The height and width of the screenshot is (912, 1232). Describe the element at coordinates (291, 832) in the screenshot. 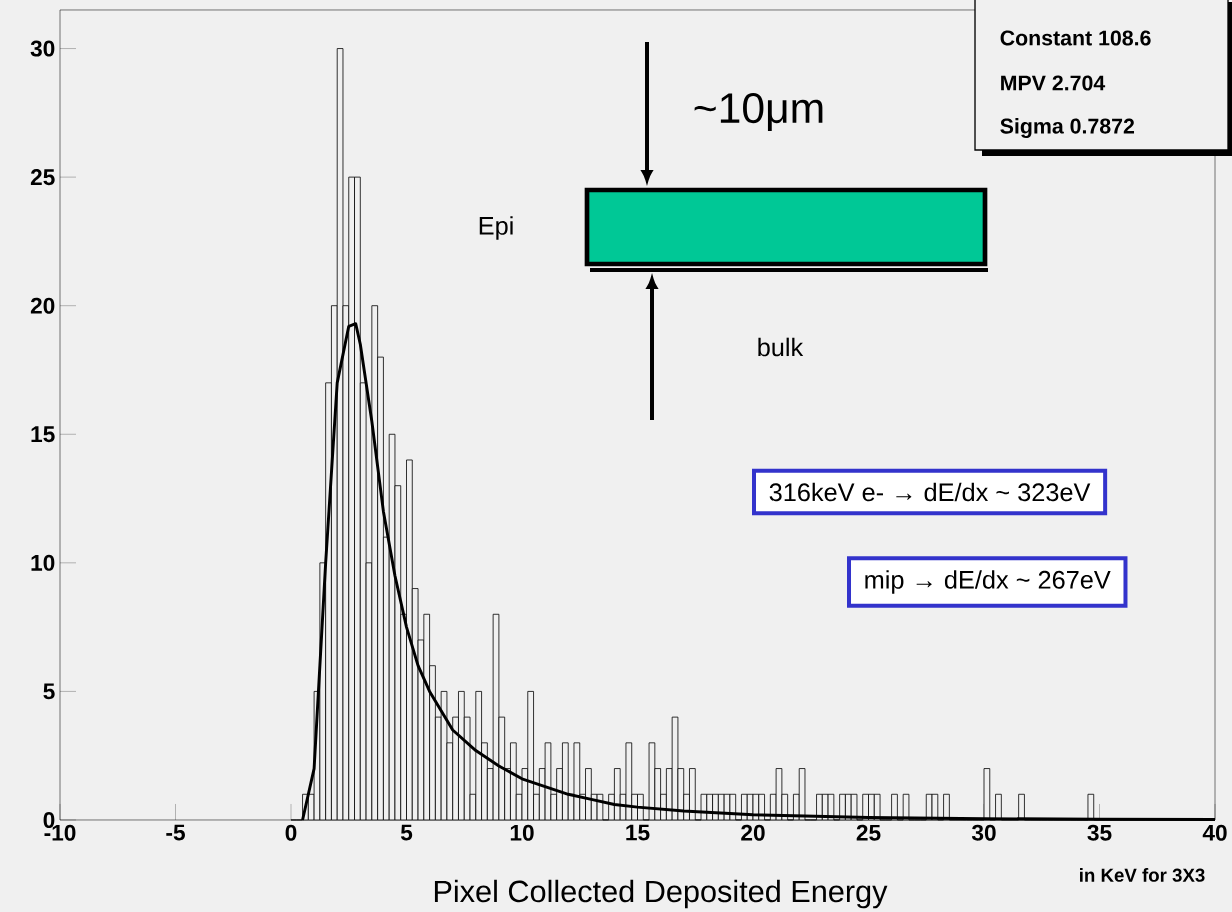

I see `x-tick-label: 0` at that location.